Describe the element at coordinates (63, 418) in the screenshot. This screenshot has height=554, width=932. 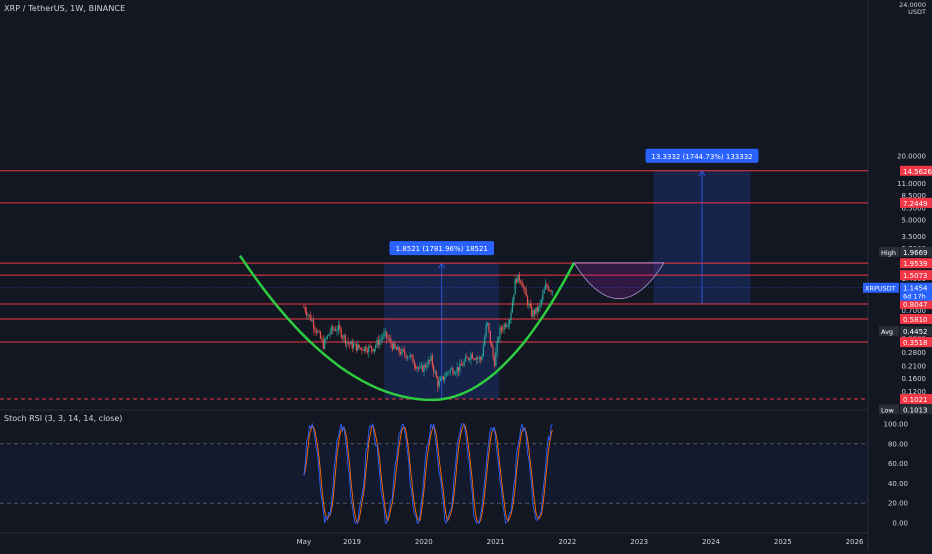
I see `stoch-rsi-title: Stoch RSI (3, 3, 14, 14, close)` at that location.